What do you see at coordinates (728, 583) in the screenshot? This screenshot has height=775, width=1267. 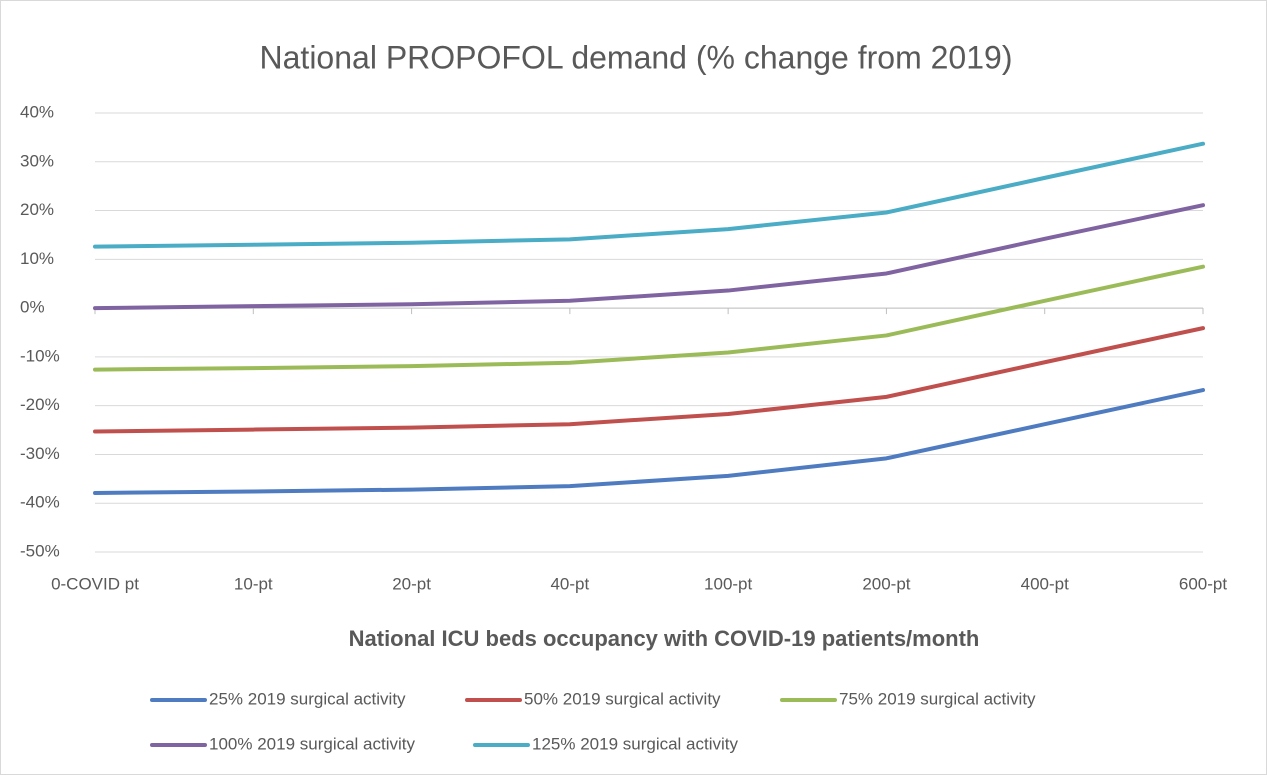 I see `x-tick-label: 100-pt` at bounding box center [728, 583].